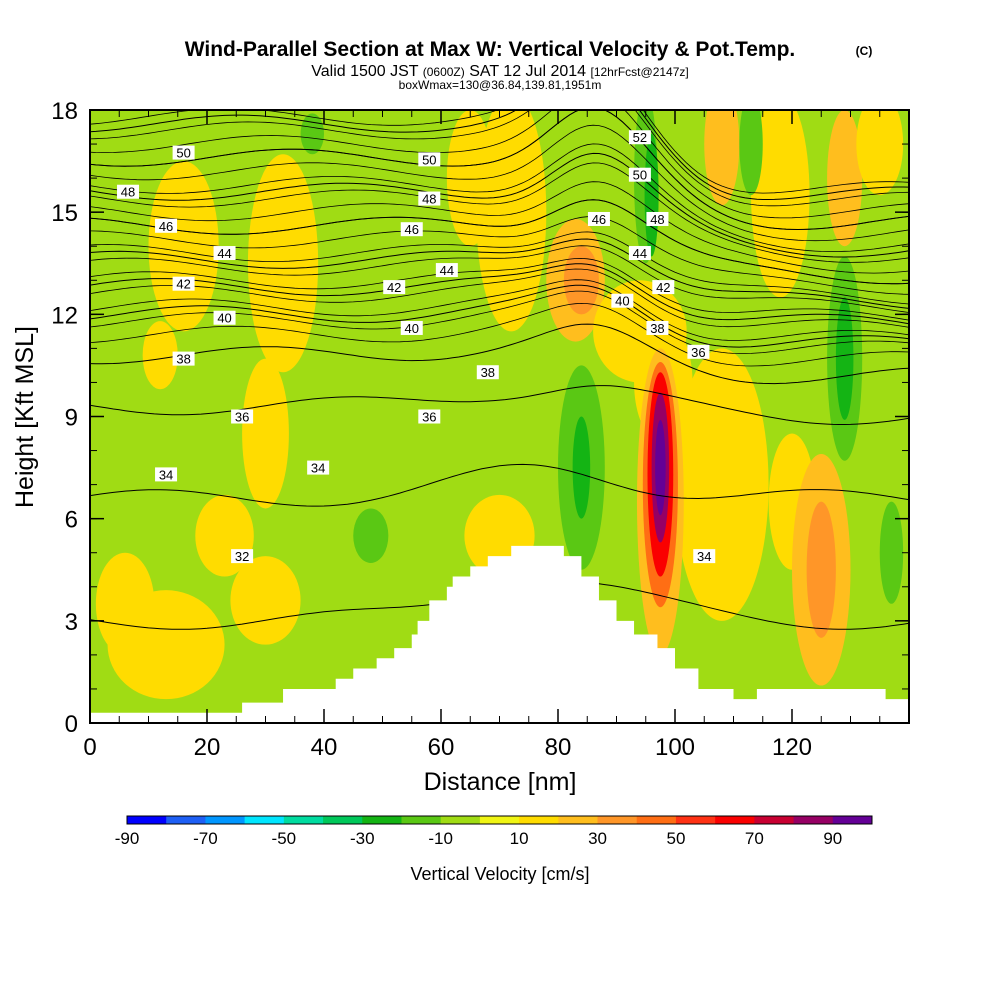  Describe the element at coordinates (71, 724) in the screenshot. I see `y-tick-label: 0` at that location.